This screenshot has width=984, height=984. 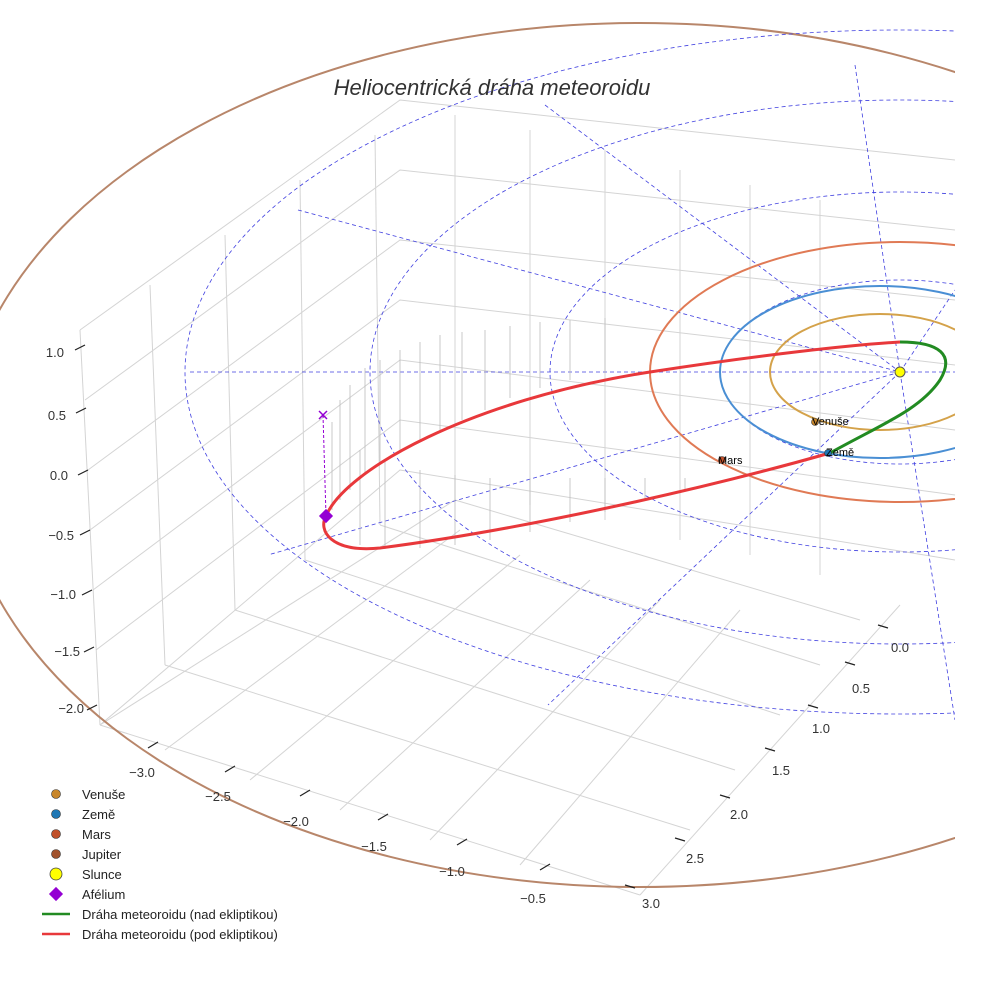 What do you see at coordinates (56, 814) in the screenshot?
I see `legend-marker-earth` at bounding box center [56, 814].